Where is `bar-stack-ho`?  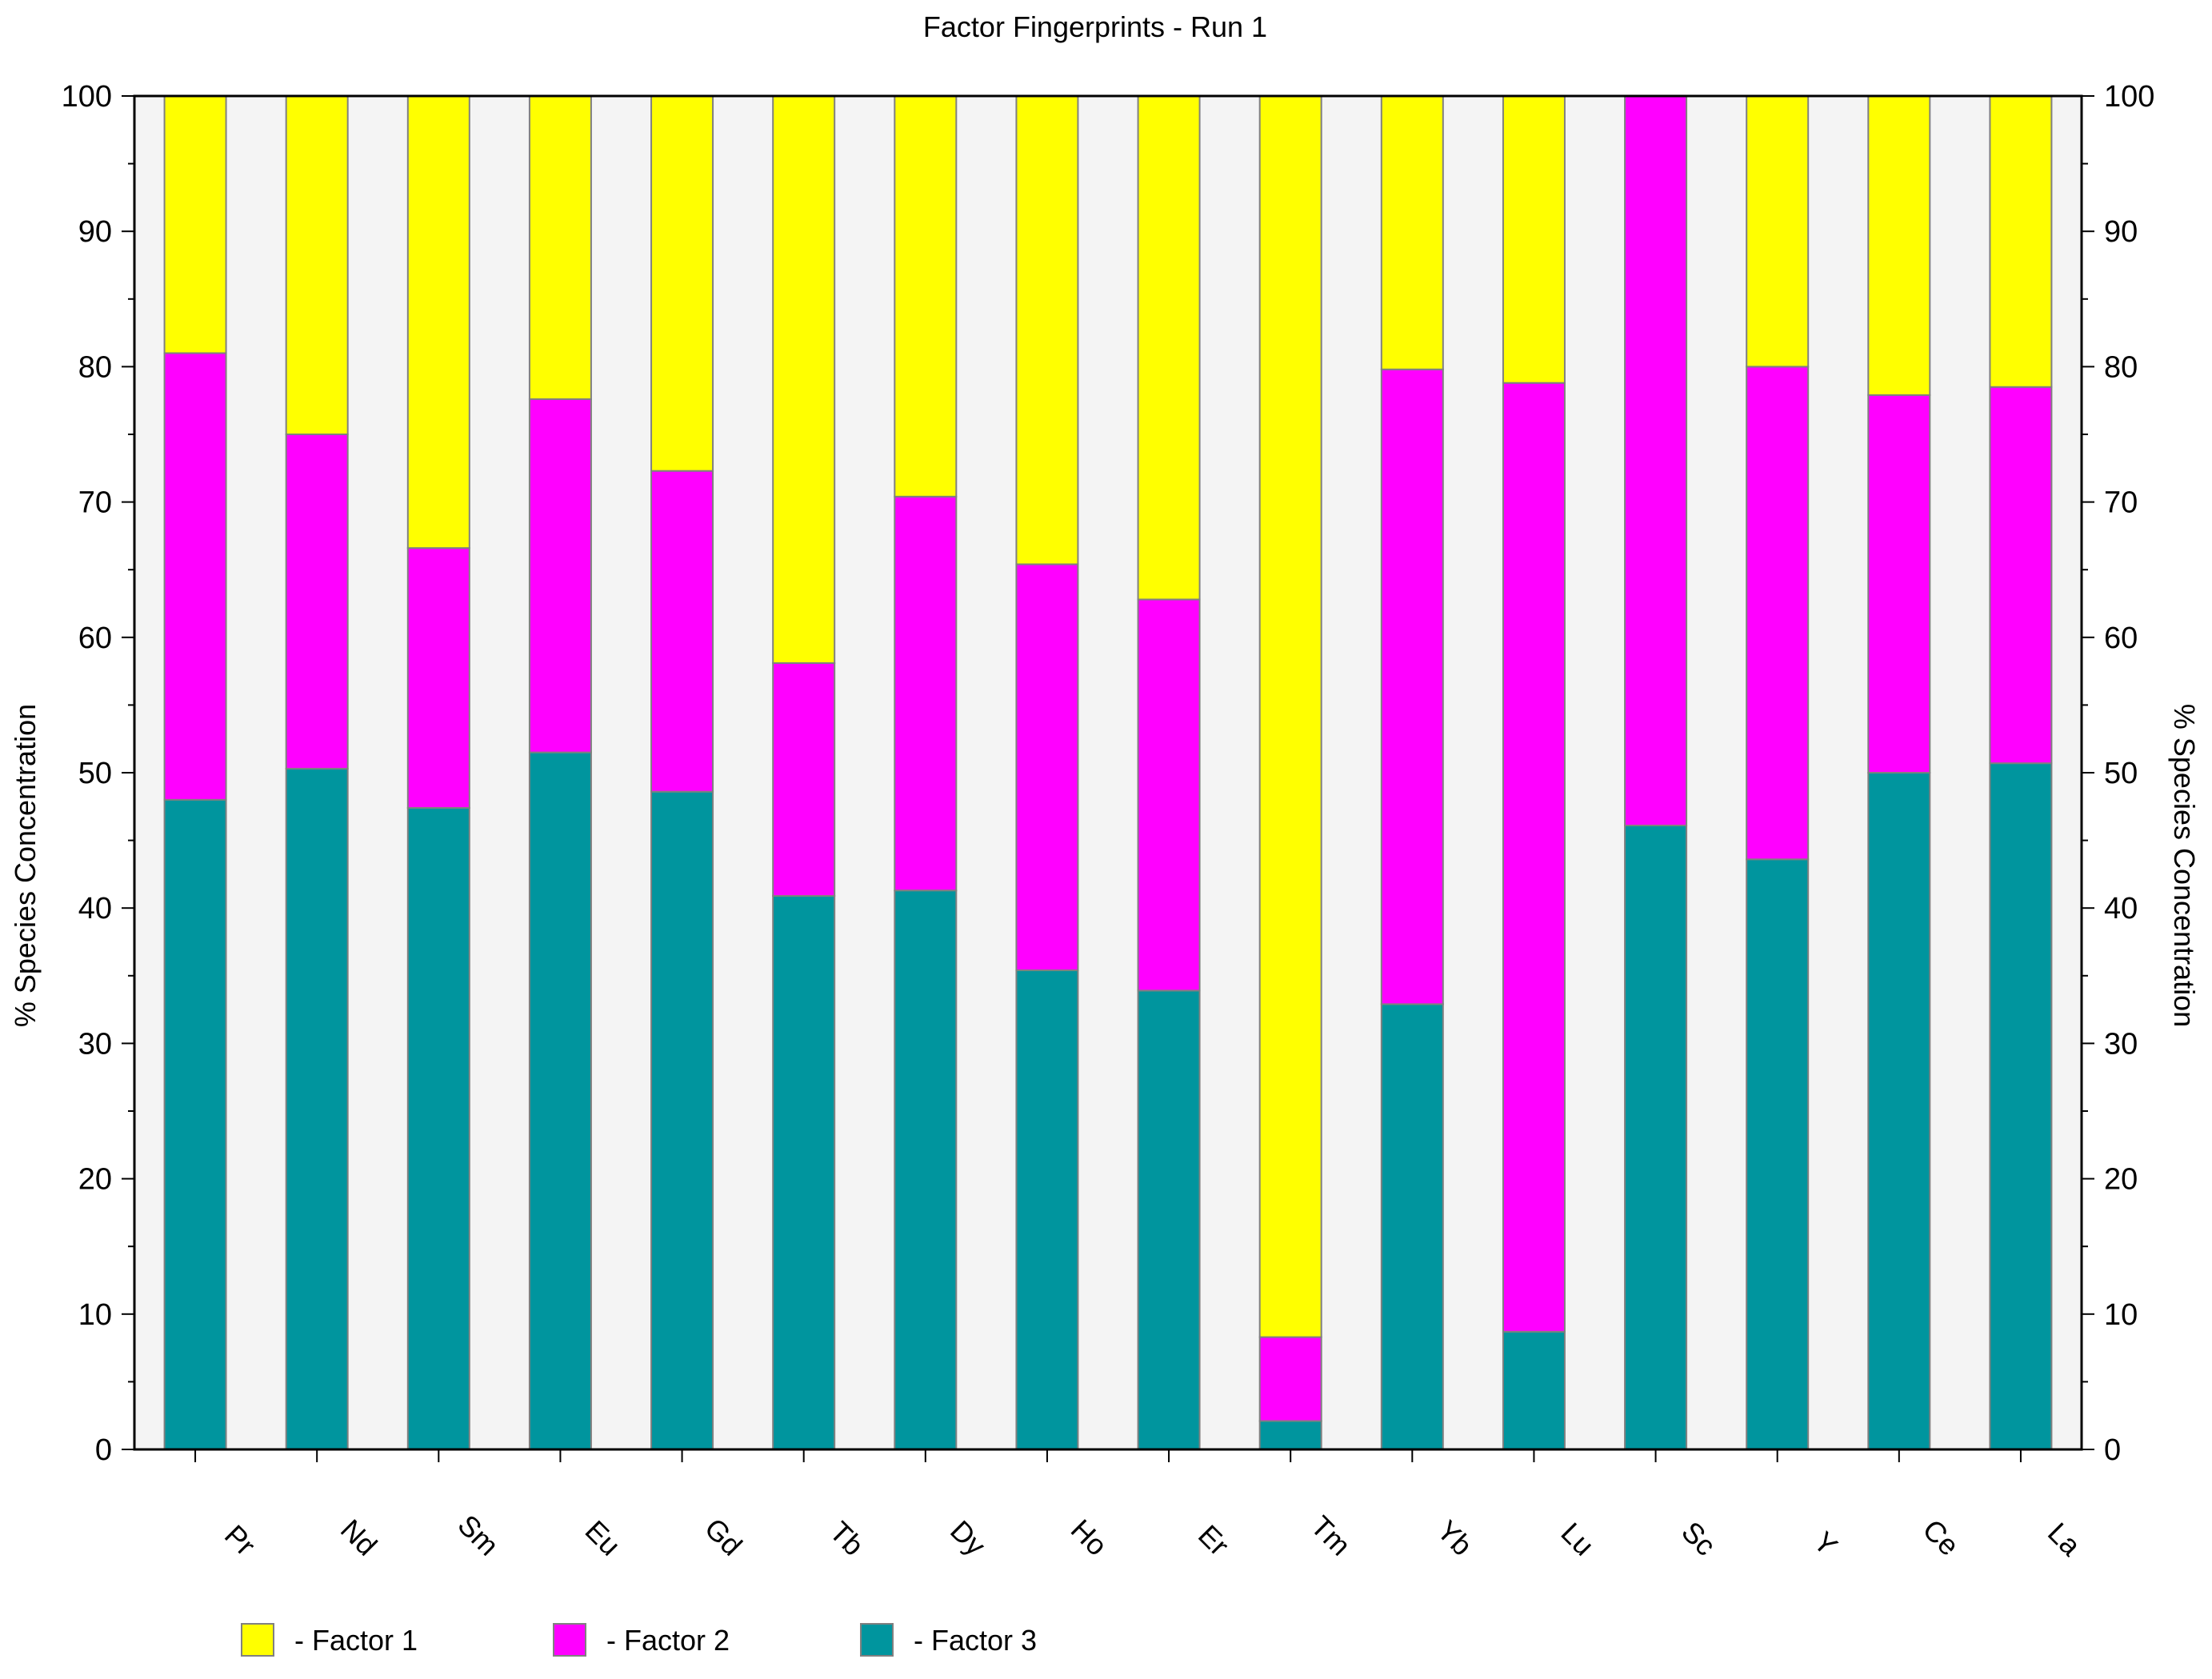
bar-stack-ho is located at coordinates (1047, 772).